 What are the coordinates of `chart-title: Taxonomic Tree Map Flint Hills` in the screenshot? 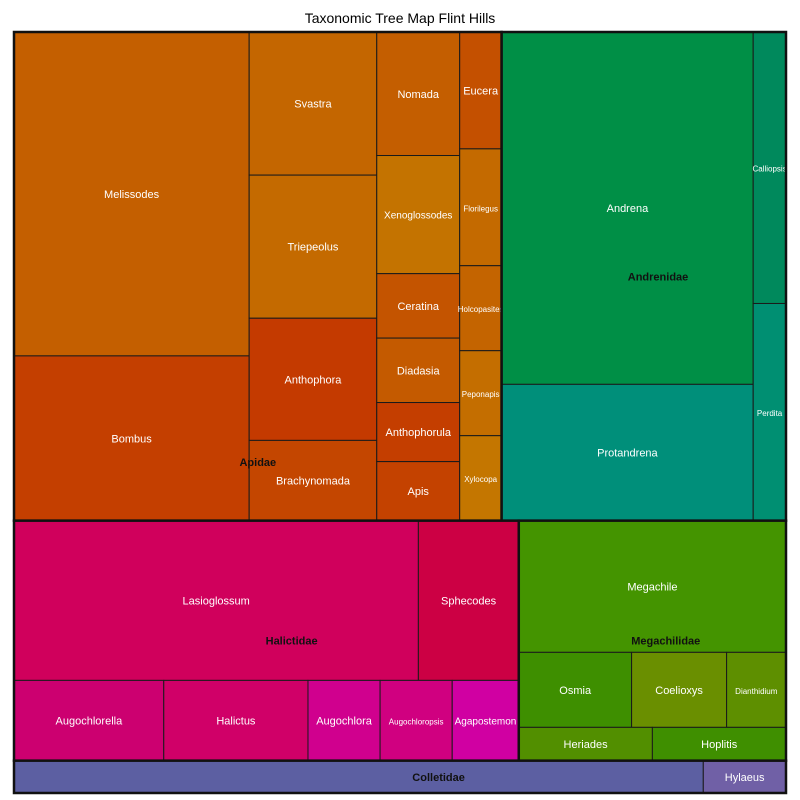 It's located at (400, 18).